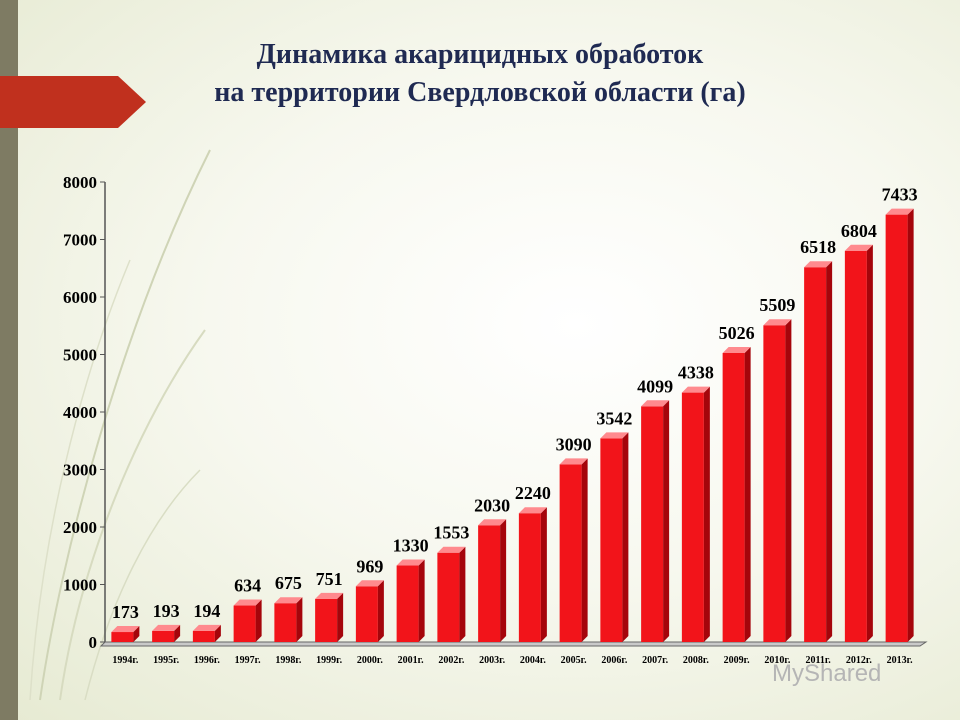 This screenshot has width=960, height=720. What do you see at coordinates (696, 660) in the screenshot?
I see `x-tick-label: 2008г.` at bounding box center [696, 660].